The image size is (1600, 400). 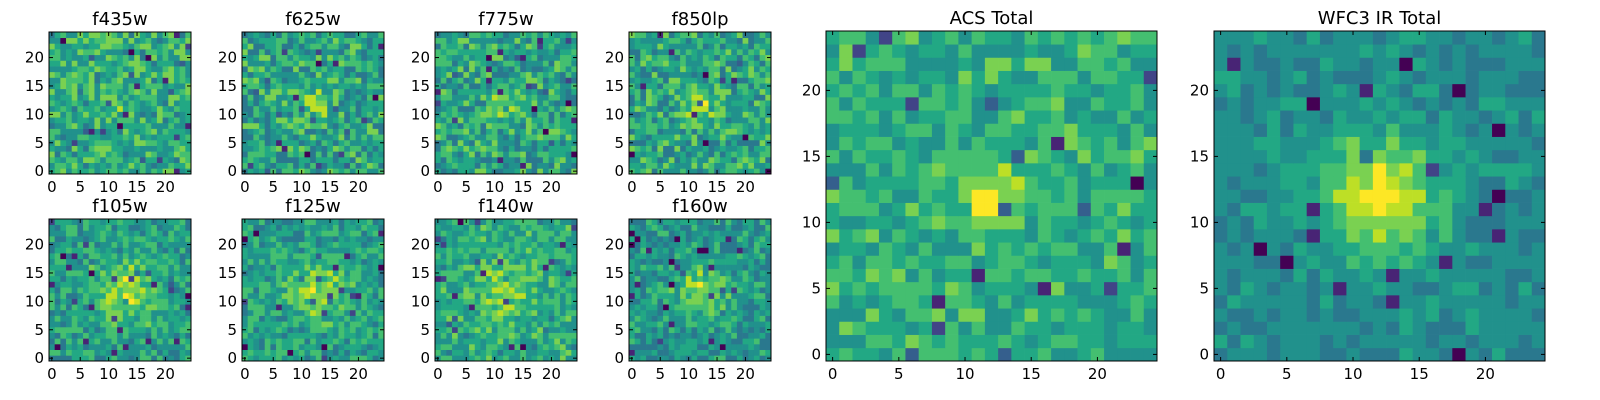 I want to click on x-tick-label: 20, so click(x=551, y=374).